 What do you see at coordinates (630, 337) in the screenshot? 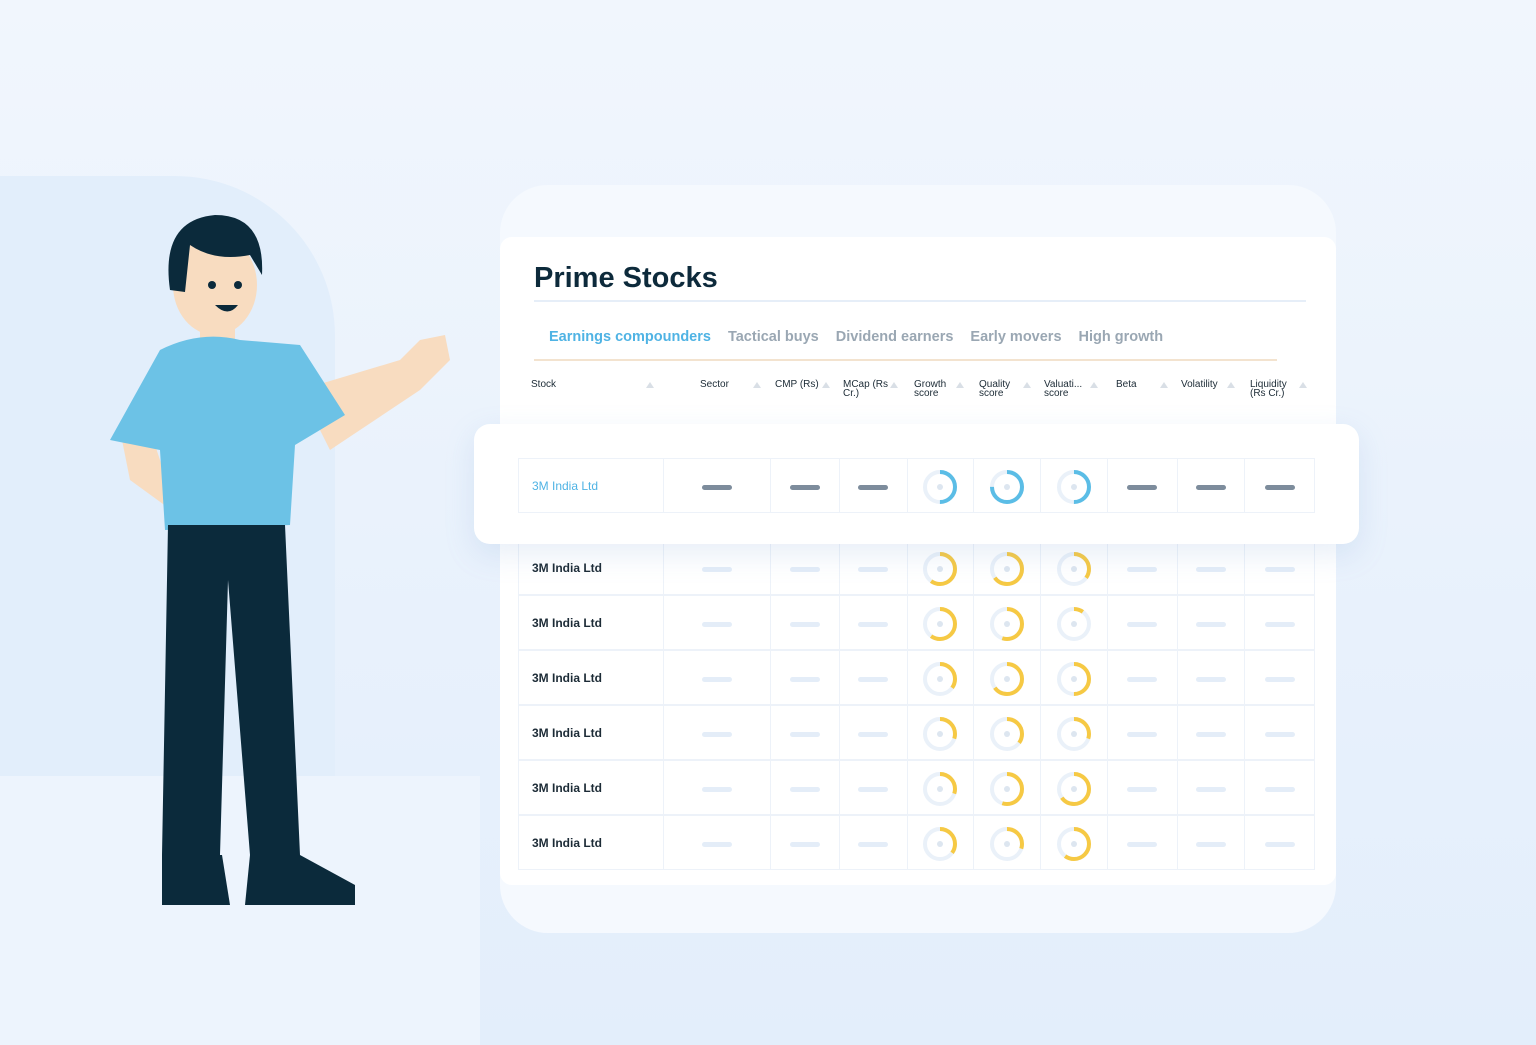
I see `tab-earnings-compounders: Earnings compounders` at bounding box center [630, 337].